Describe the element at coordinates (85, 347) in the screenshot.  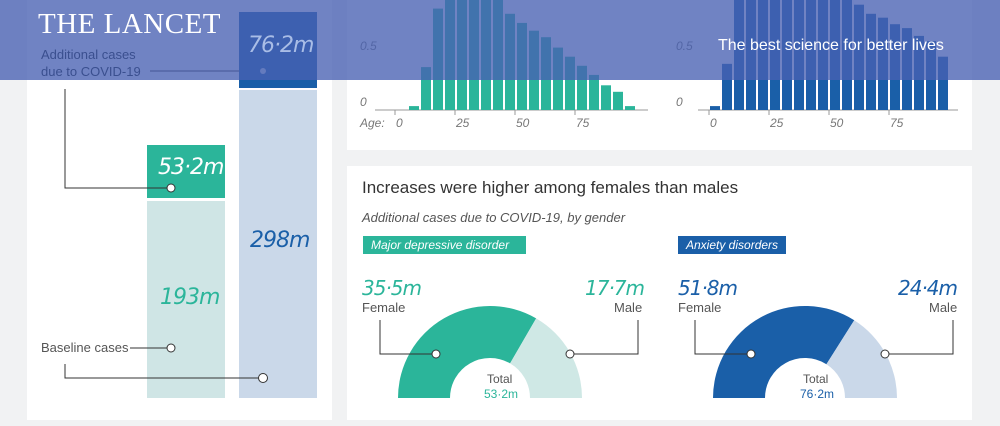
I see `baseline-cases-label: Baseline cases` at that location.